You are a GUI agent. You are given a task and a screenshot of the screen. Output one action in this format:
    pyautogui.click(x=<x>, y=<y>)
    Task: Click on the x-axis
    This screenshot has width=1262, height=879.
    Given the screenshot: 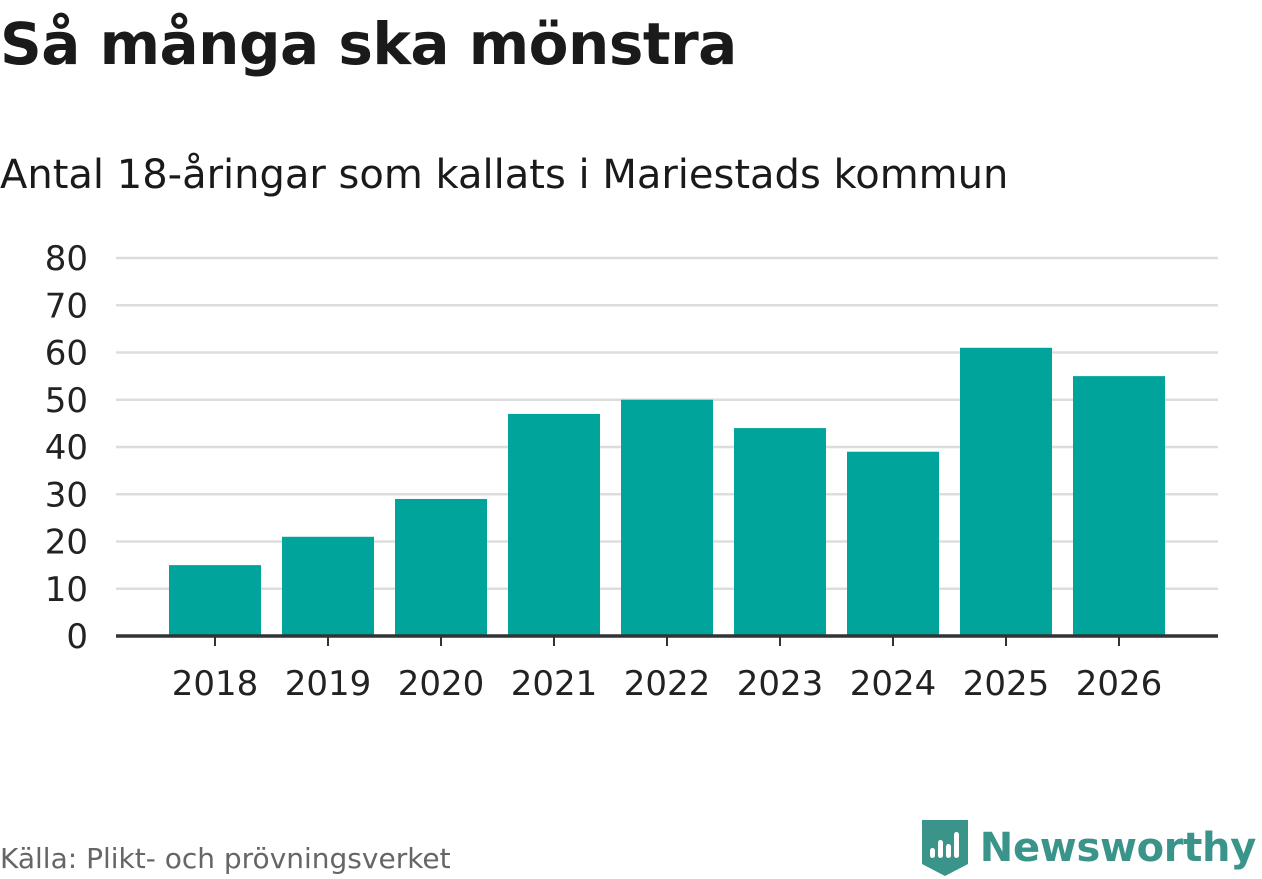 What is the action you would take?
    pyautogui.click(x=667, y=640)
    